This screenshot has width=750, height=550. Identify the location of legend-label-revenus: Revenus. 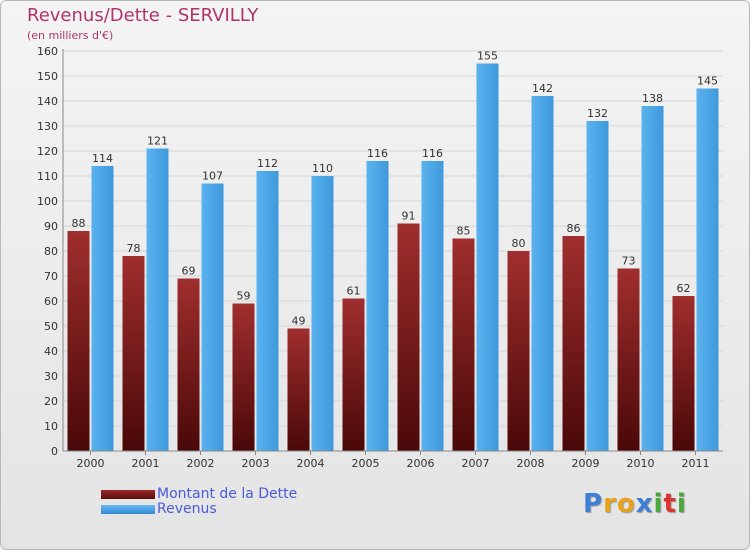
(187, 509).